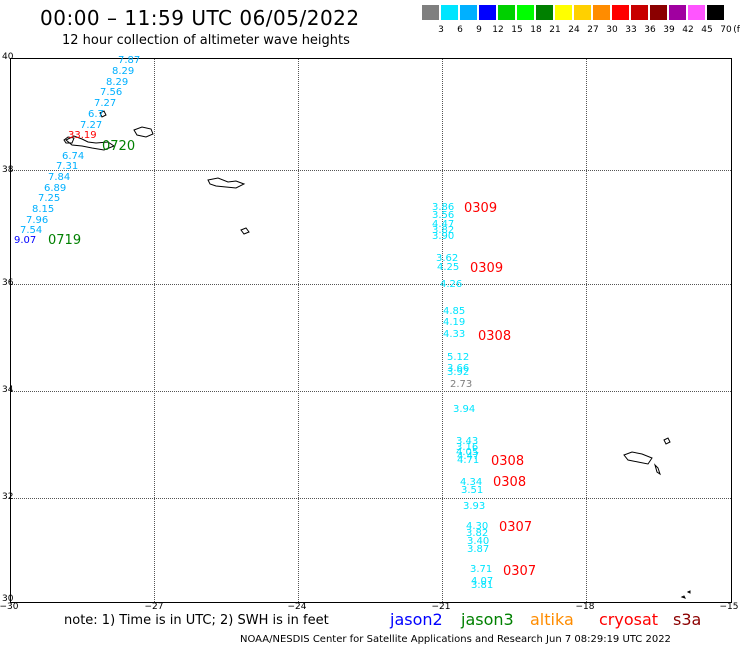 This screenshot has width=740, height=650. What do you see at coordinates (447, 258) in the screenshot?
I see `swh-reading-east: 3.62` at bounding box center [447, 258].